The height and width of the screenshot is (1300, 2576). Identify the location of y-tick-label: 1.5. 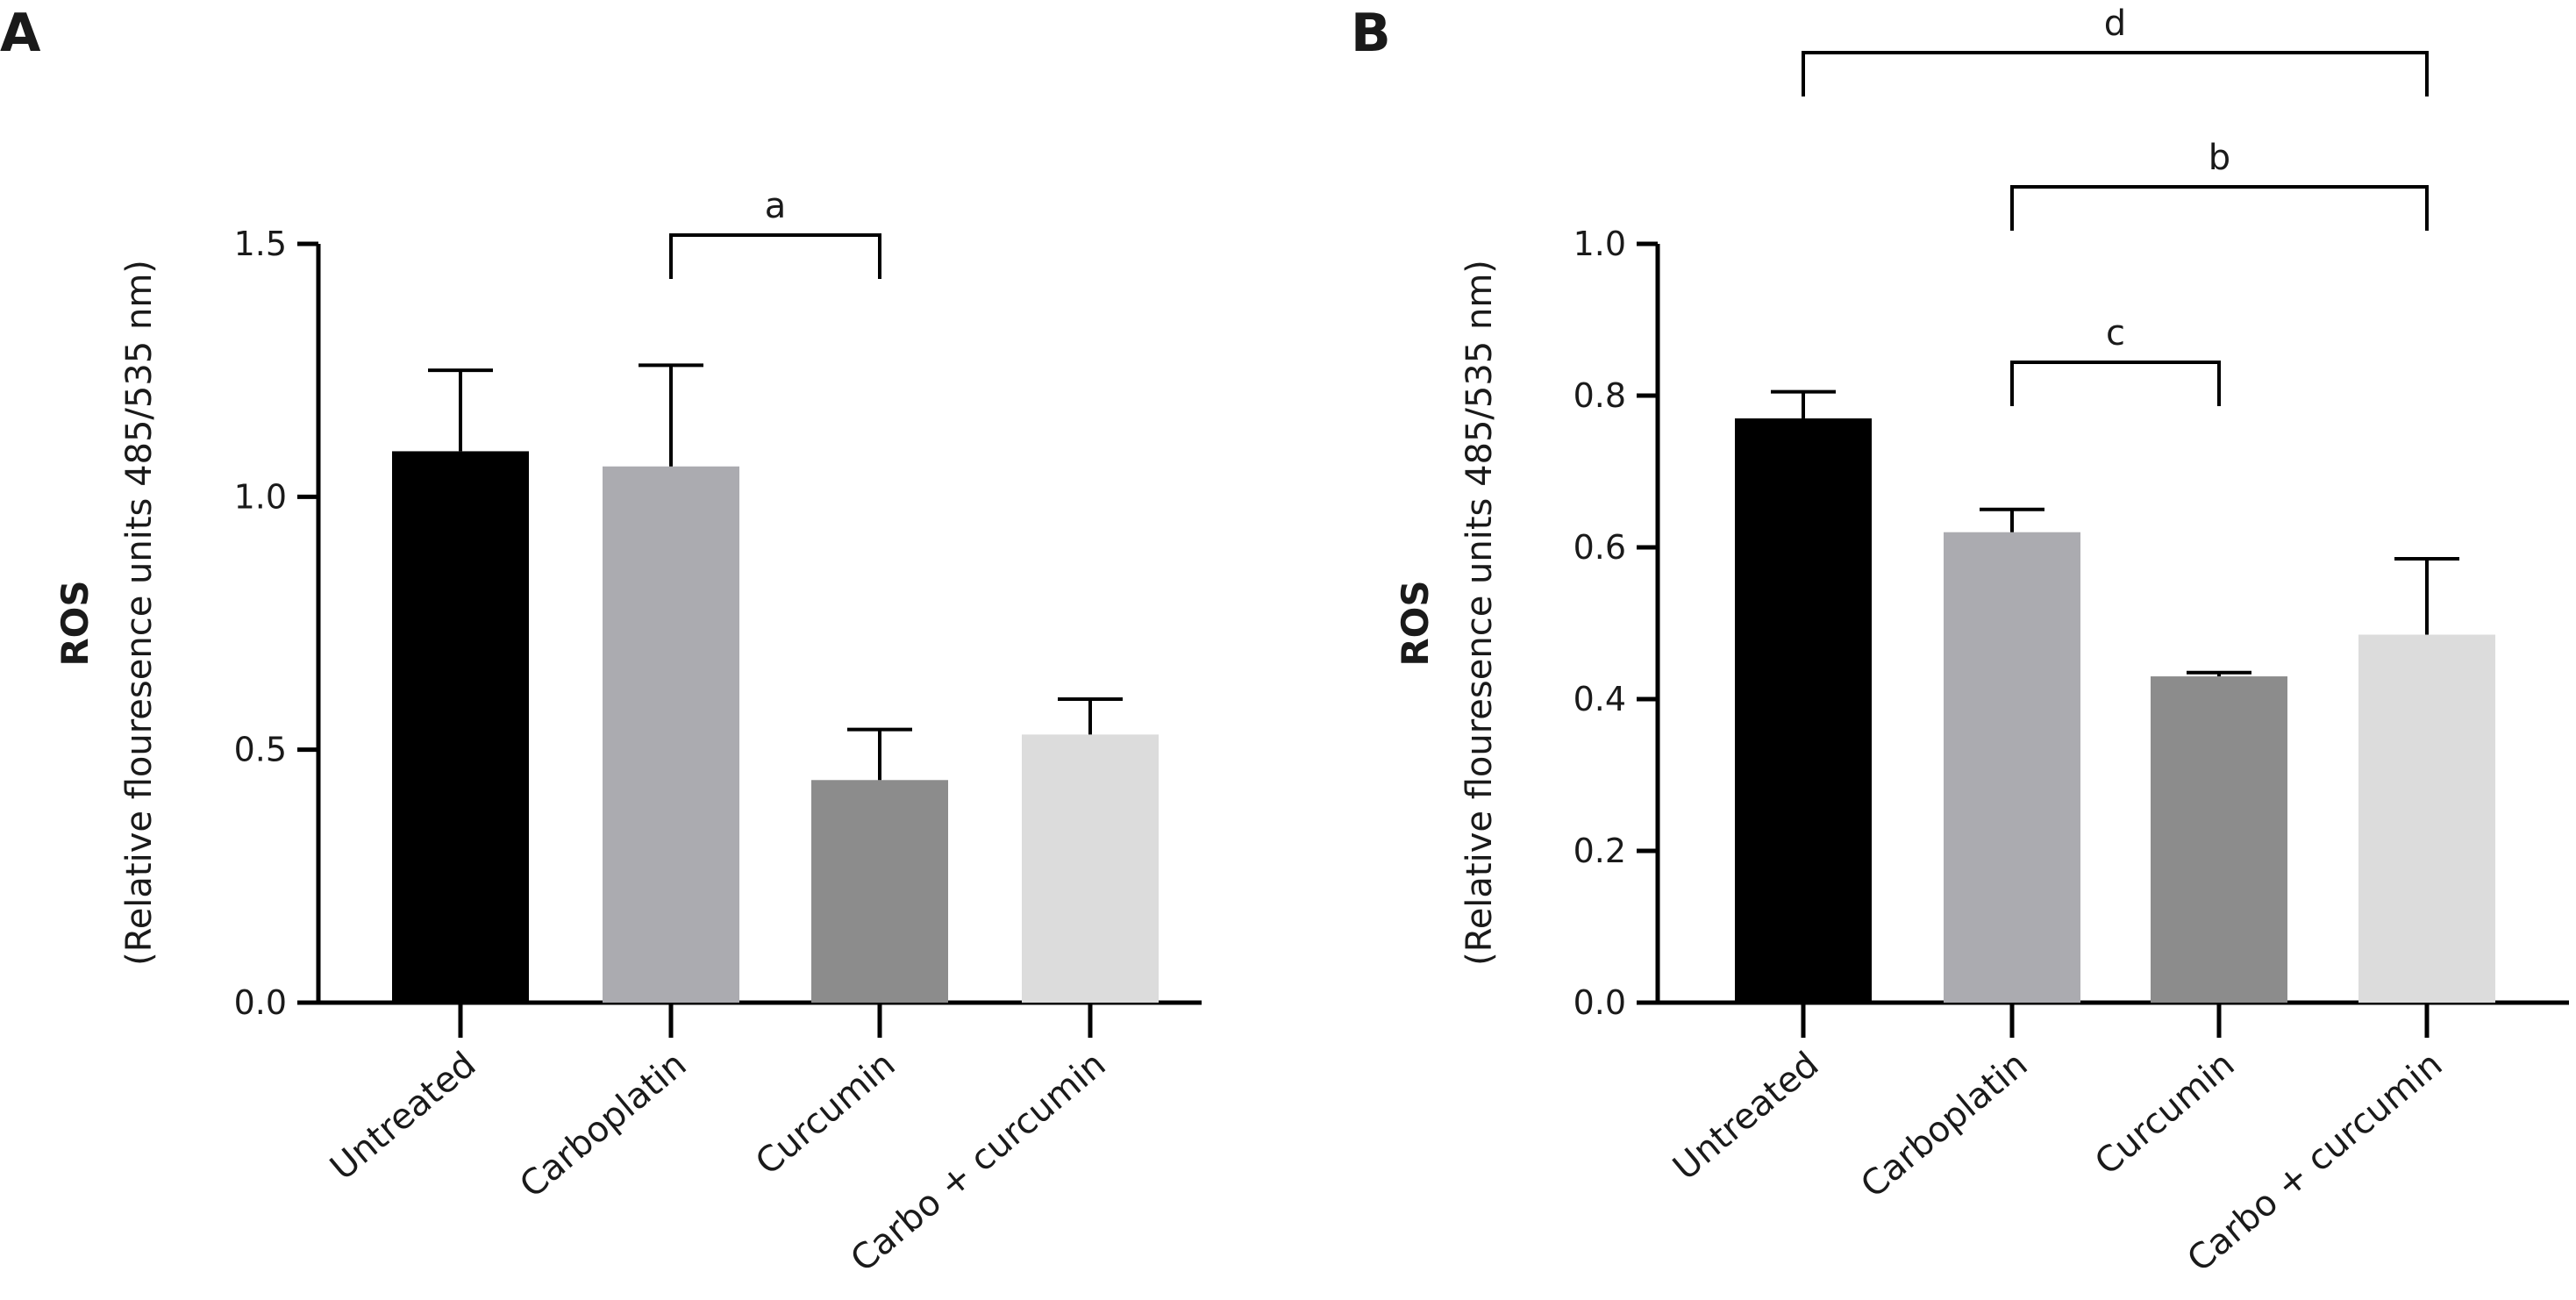
(261, 244).